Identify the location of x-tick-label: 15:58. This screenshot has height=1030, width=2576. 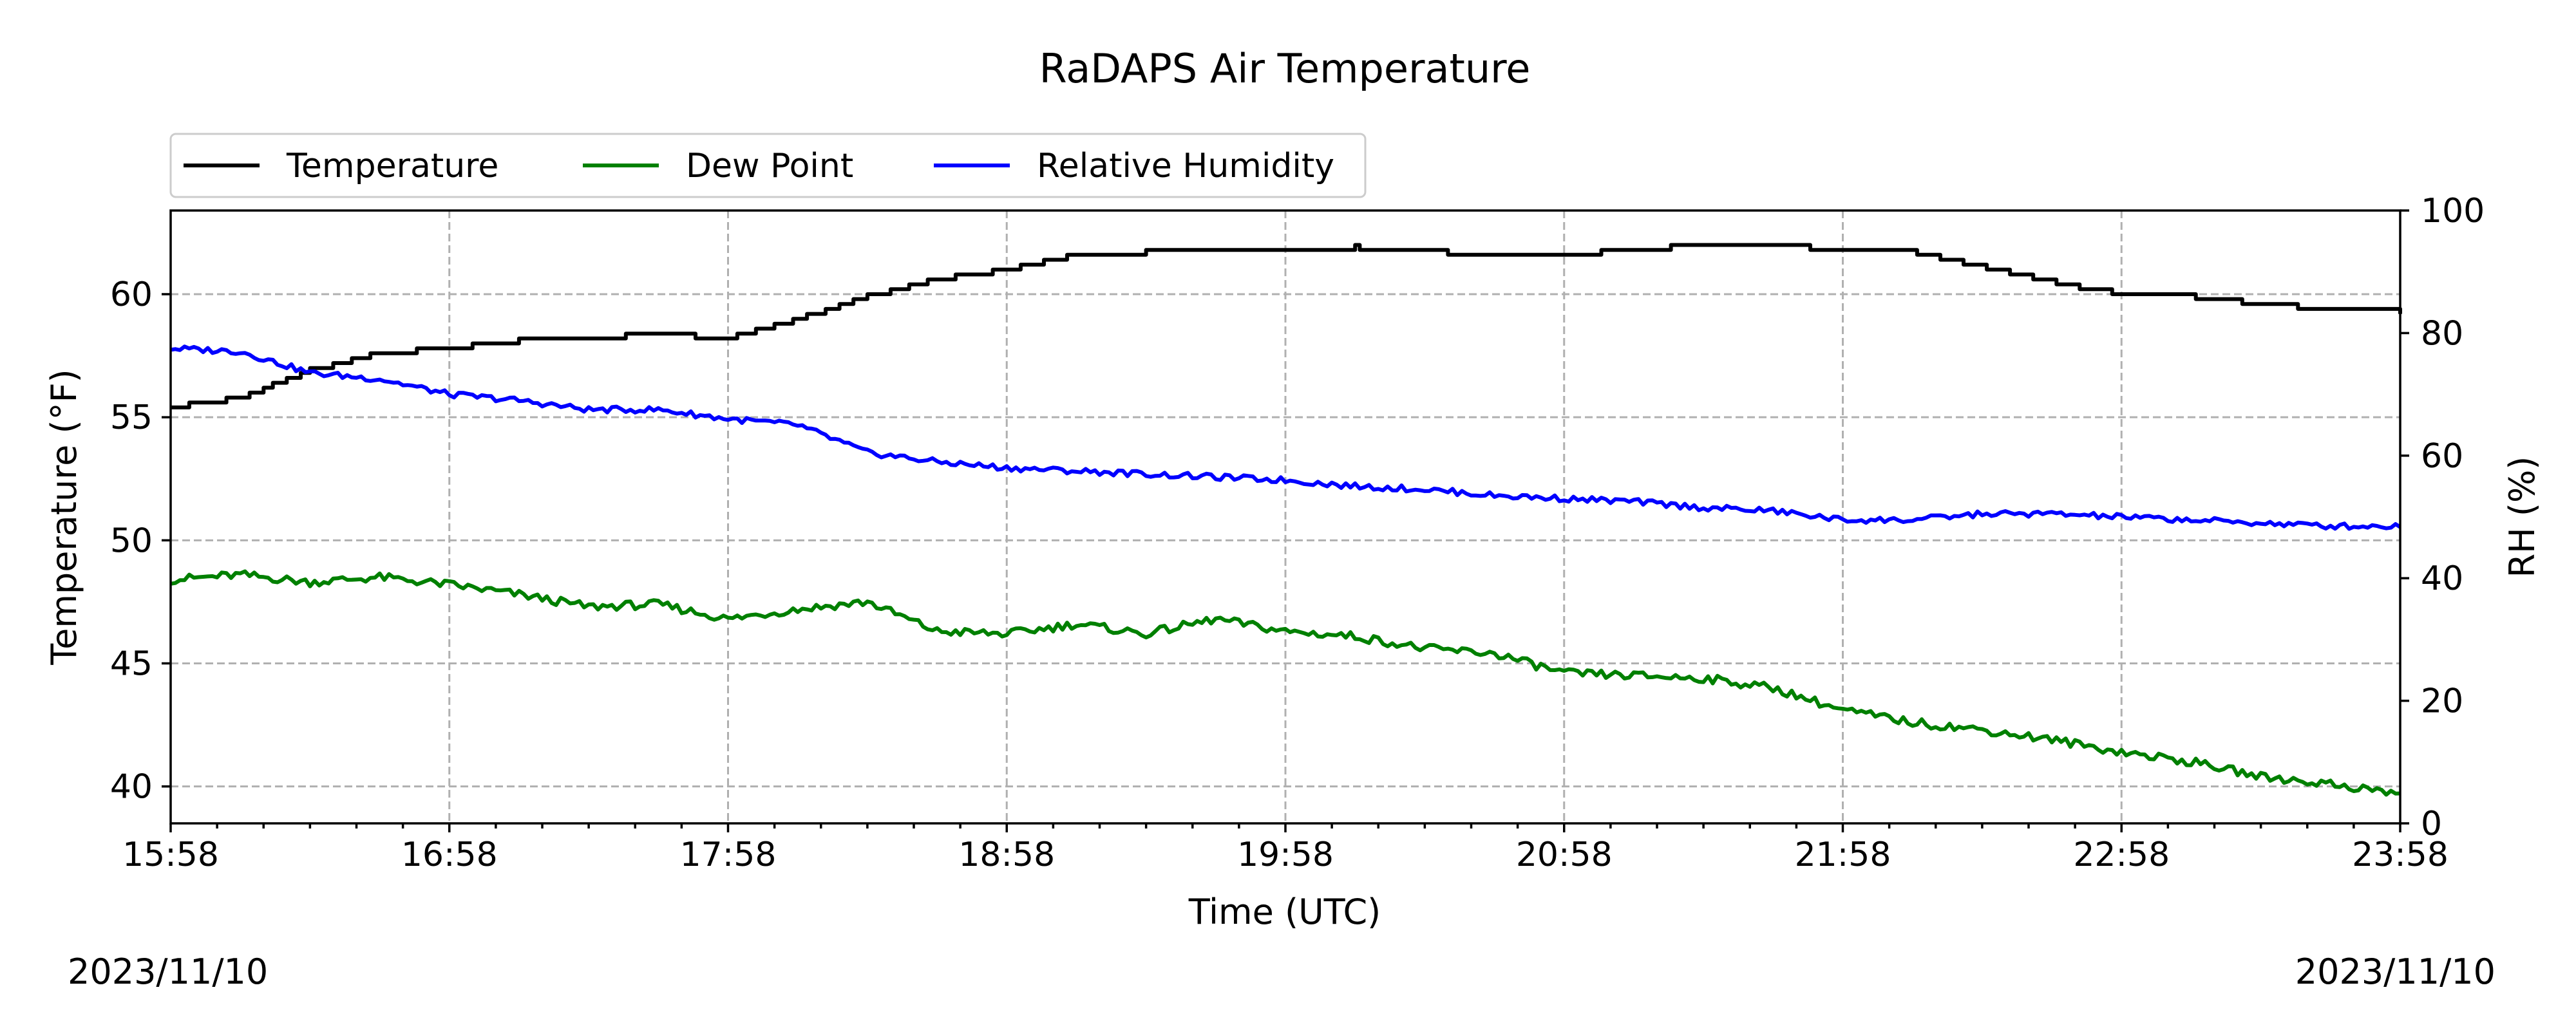
(170, 855).